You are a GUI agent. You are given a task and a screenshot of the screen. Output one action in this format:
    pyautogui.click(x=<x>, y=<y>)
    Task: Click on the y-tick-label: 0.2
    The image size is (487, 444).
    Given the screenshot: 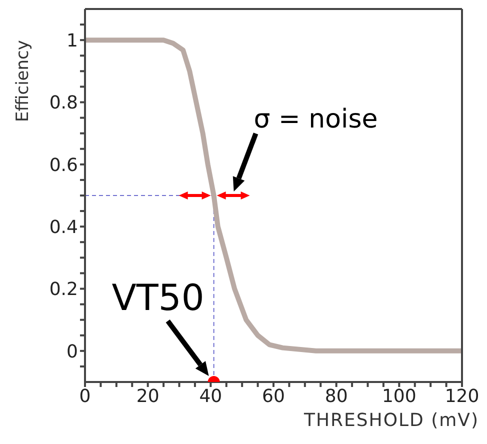 What is the action you would take?
    pyautogui.click(x=63, y=289)
    